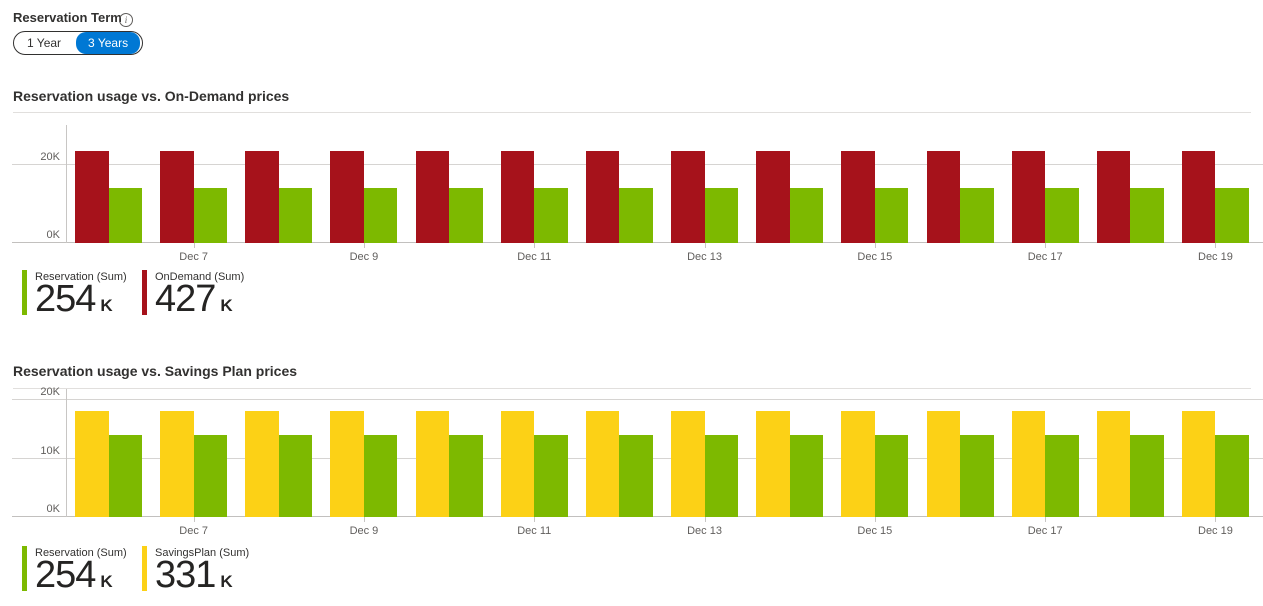 The height and width of the screenshot is (606, 1263). Describe the element at coordinates (50, 450) in the screenshot. I see `y-tick-label-10K: 10K` at that location.